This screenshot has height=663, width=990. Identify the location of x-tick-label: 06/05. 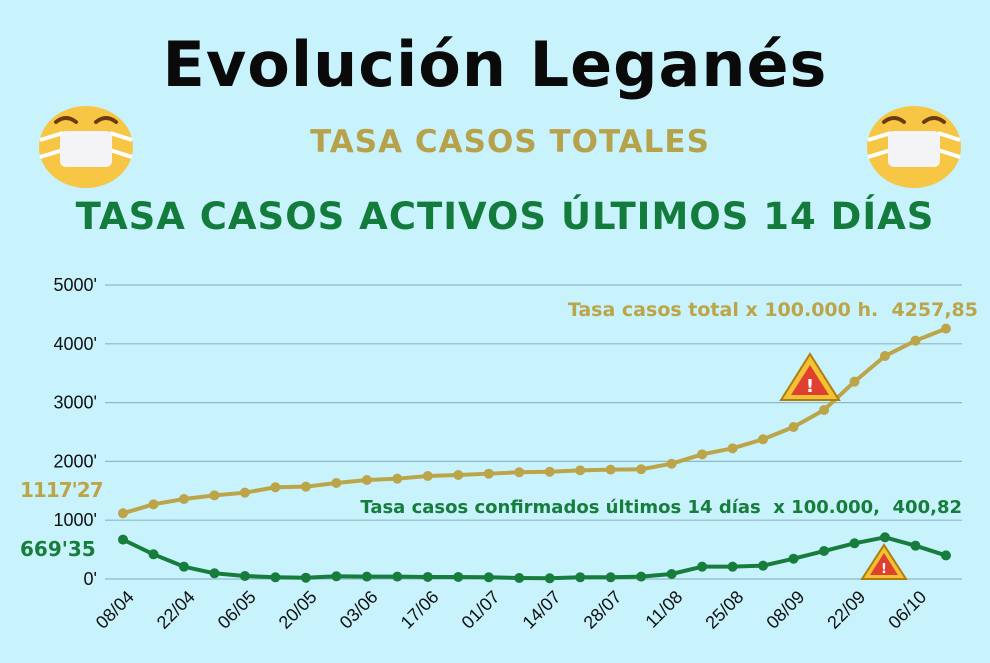
(237, 610).